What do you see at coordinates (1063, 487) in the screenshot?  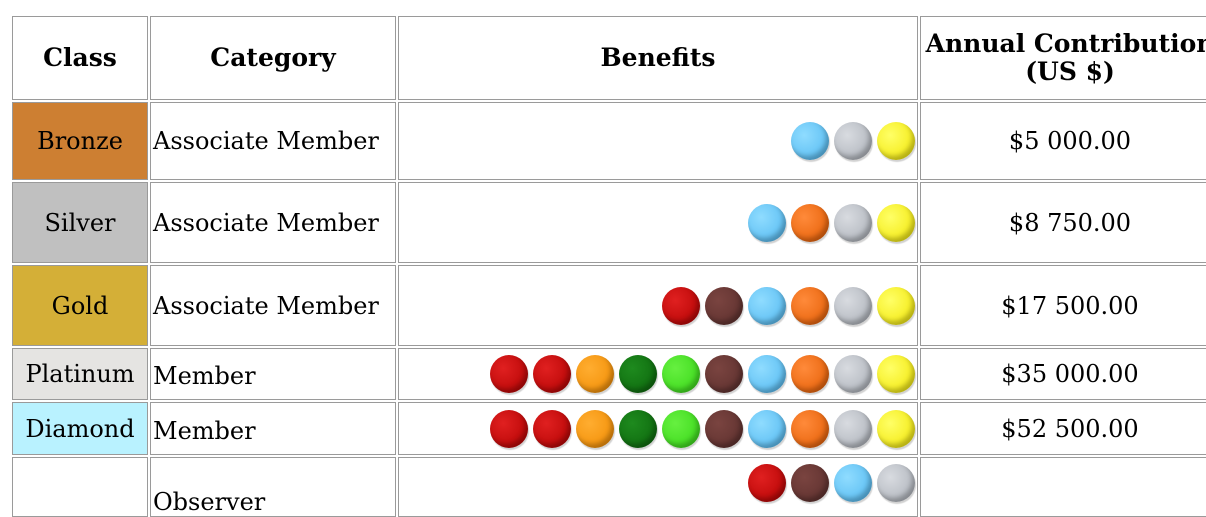 I see `contribution-cell` at bounding box center [1063, 487].